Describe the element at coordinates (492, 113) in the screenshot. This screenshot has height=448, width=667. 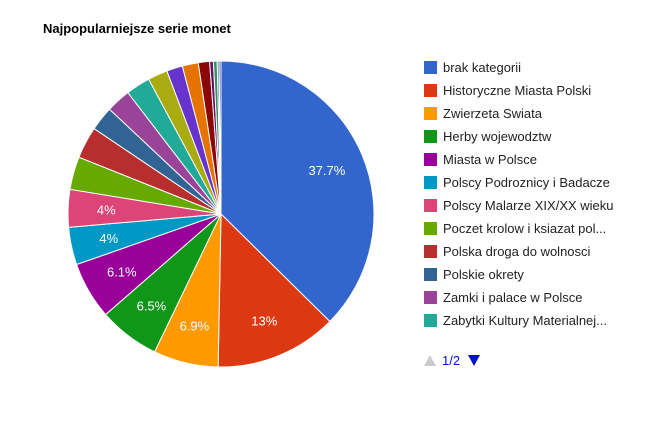
I see `legend-label: Zwierzeta Swiata` at that location.